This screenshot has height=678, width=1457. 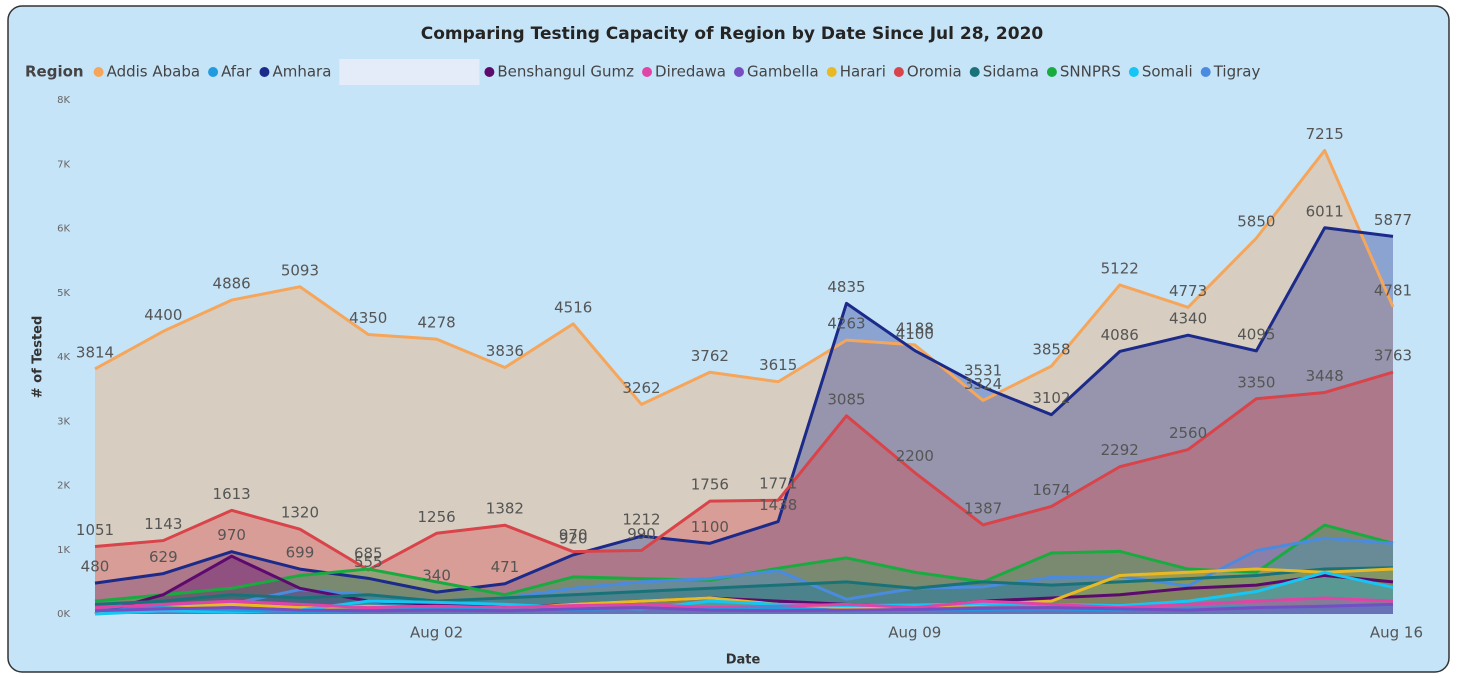 What do you see at coordinates (368, 318) in the screenshot?
I see `data-label: 4350` at bounding box center [368, 318].